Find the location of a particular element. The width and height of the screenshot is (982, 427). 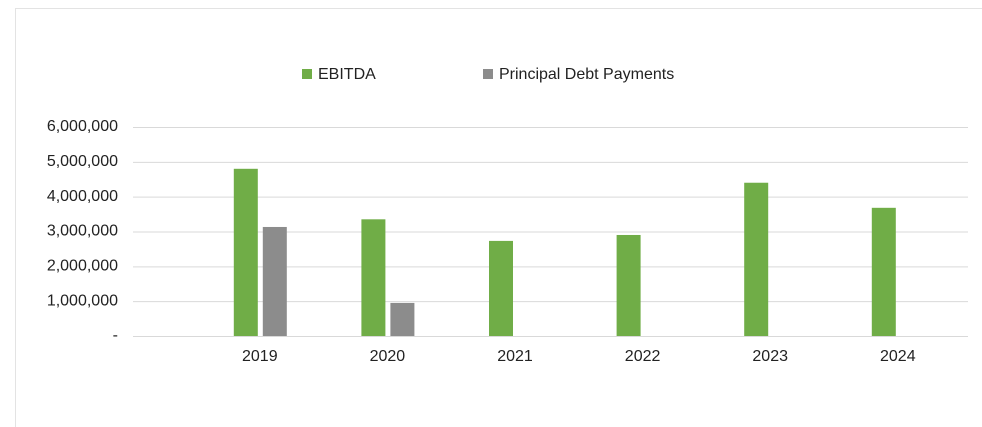

x-tick-label: 2022 is located at coordinates (643, 356).